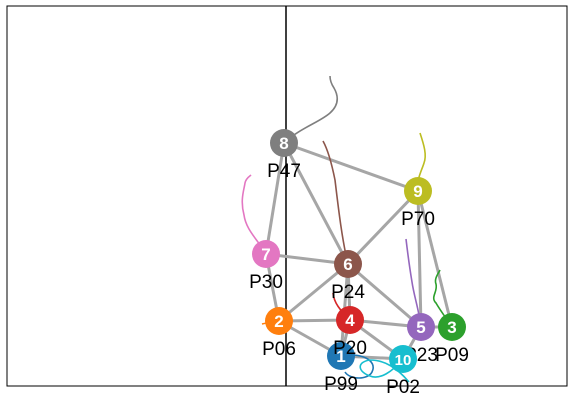 This screenshot has height=404, width=572. I want to click on player-label: P30, so click(266, 282).